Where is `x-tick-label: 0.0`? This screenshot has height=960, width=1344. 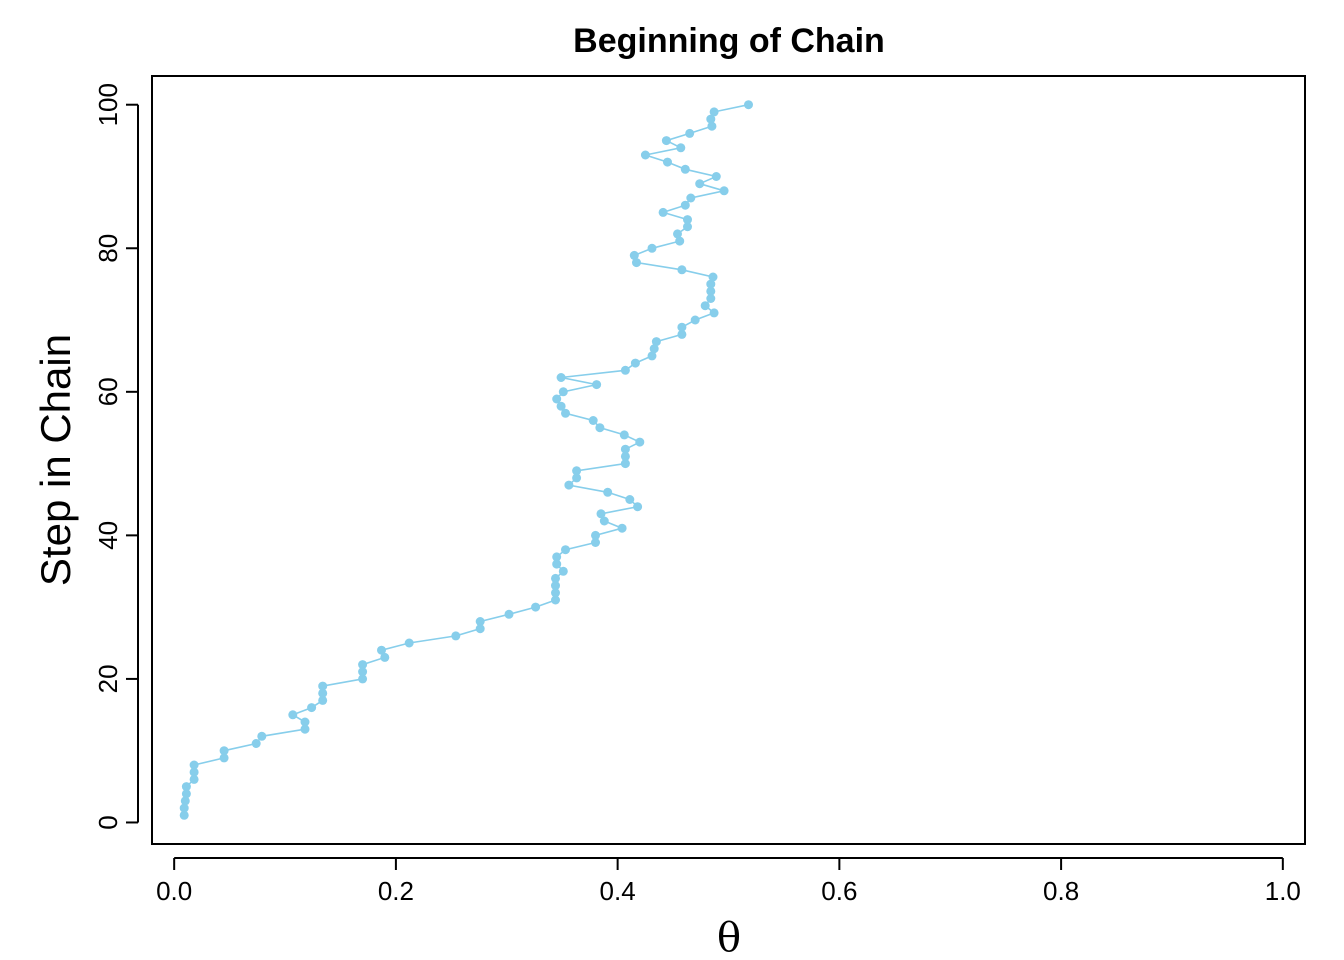
x-tick-label: 0.0 is located at coordinates (174, 891).